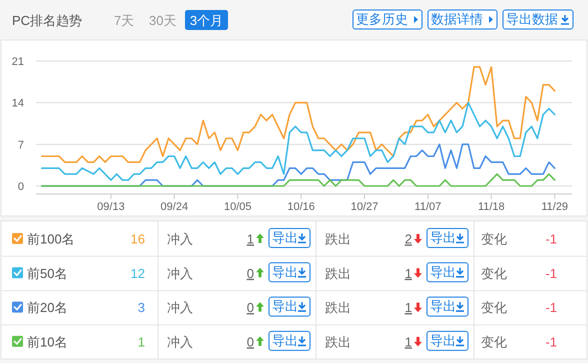 The image size is (588, 363). What do you see at coordinates (141, 308) in the screenshot?
I see `text: 3` at bounding box center [141, 308].